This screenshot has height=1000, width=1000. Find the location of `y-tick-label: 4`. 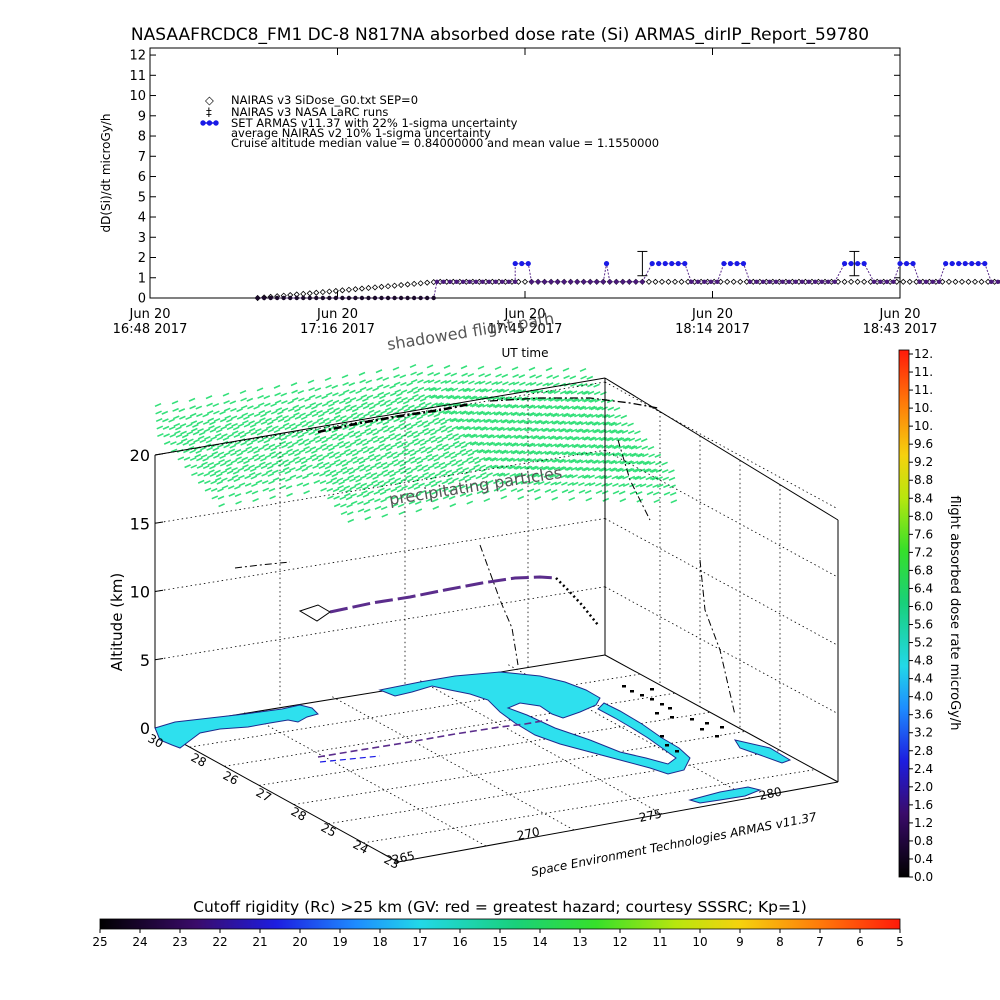

y-tick-label: 4 is located at coordinates (142, 218).